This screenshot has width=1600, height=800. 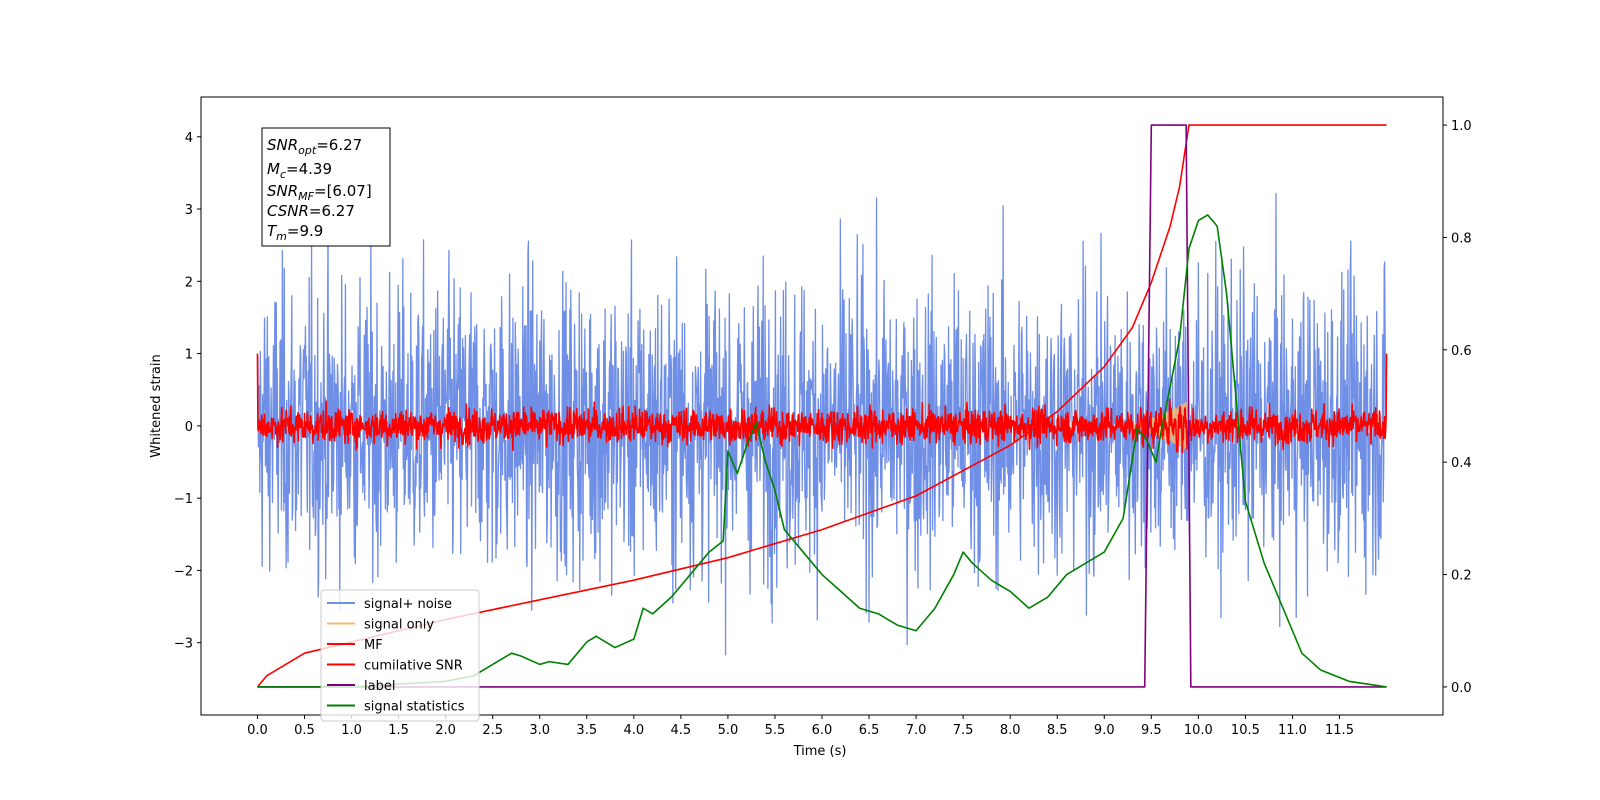 I want to click on annotation-frame, so click(x=326, y=187).